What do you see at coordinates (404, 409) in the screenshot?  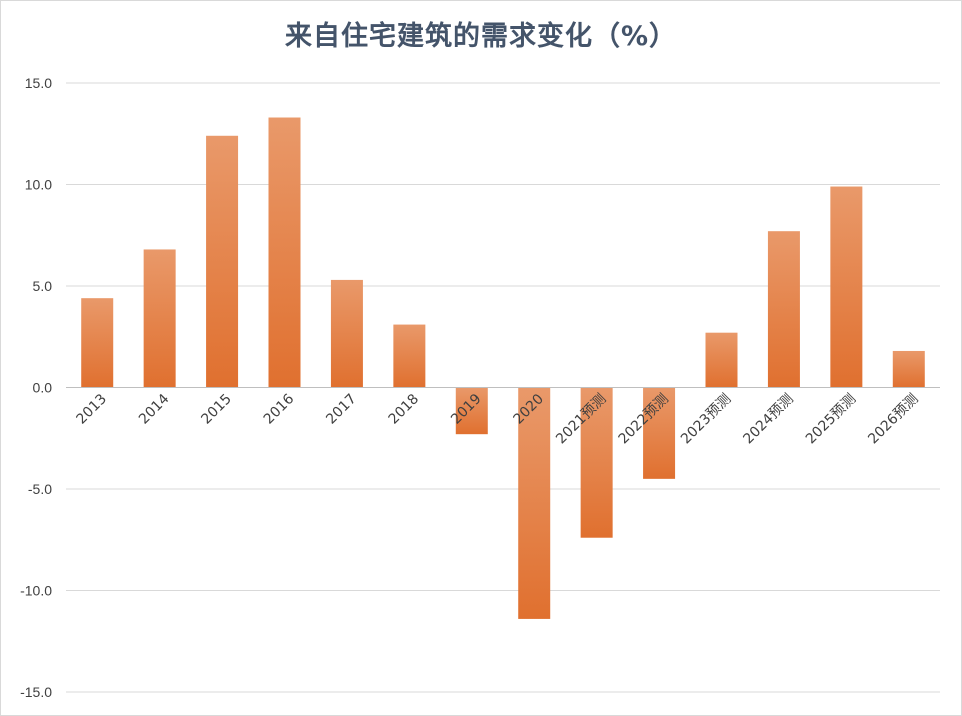 I see `x-tick-label: 2018` at bounding box center [404, 409].